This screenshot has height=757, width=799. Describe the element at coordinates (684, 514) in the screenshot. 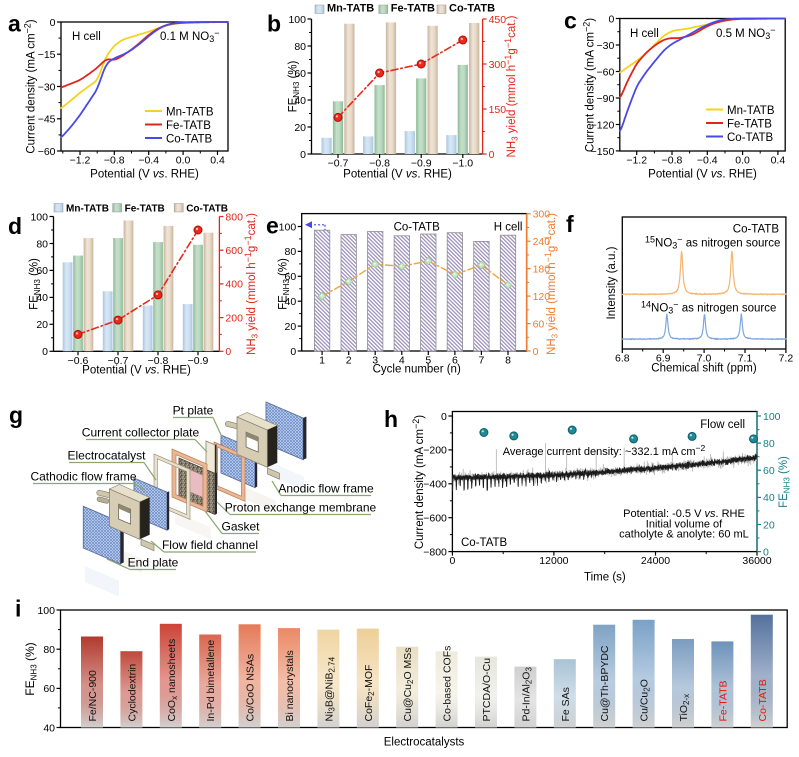

I see `svg-text: Potential: -0.5 V vs. RHE` at that location.